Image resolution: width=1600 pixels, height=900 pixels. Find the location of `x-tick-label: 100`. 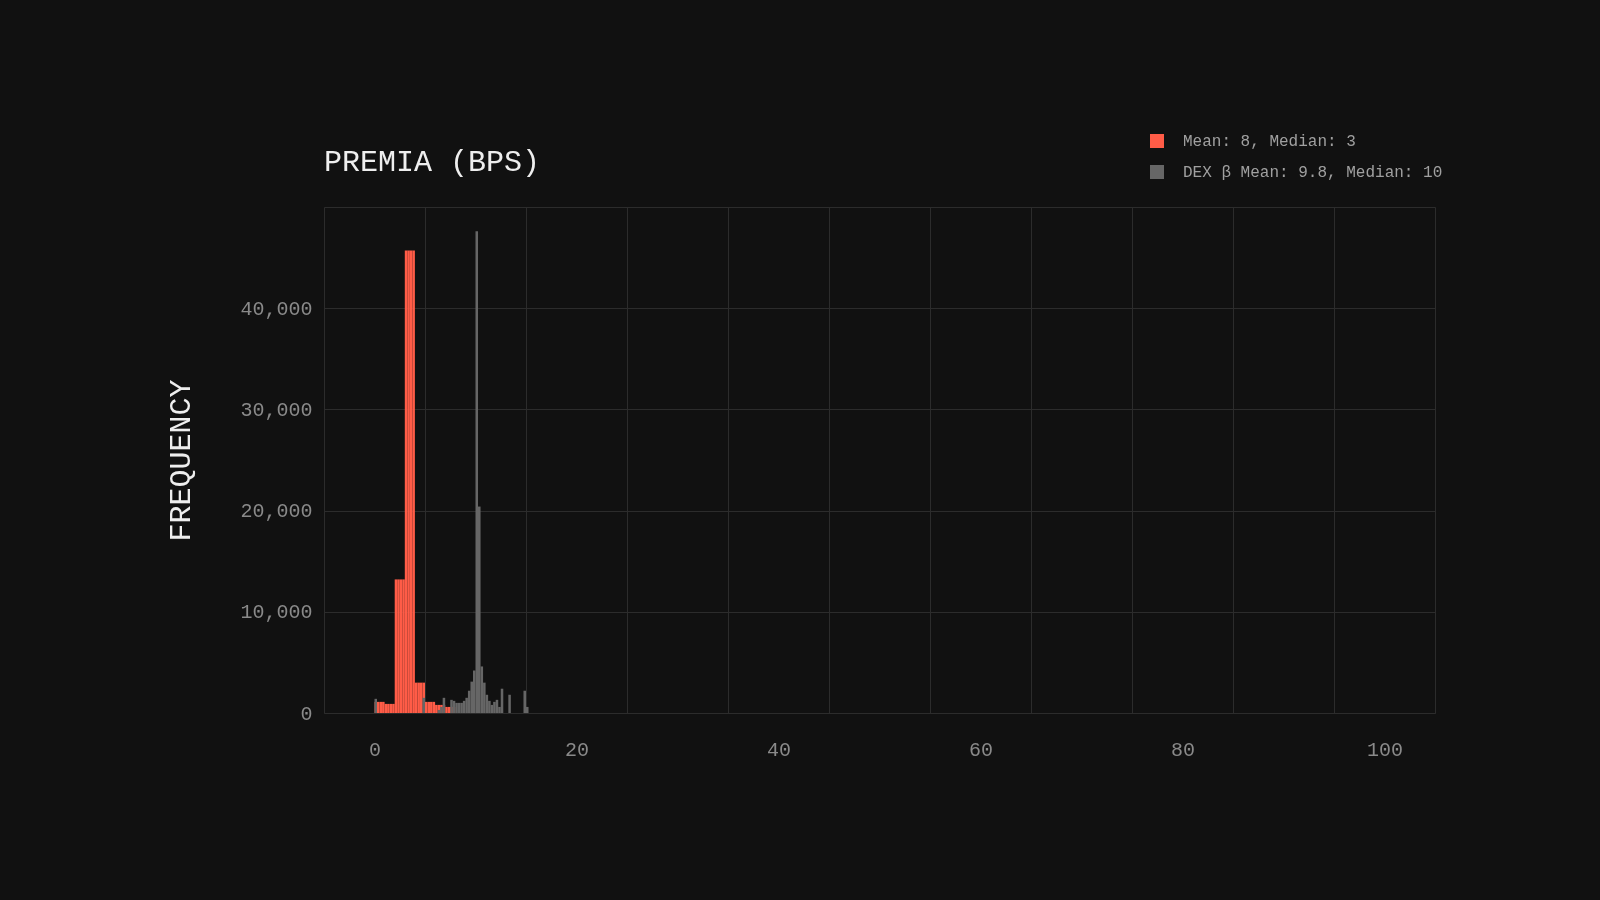

x-tick-label: 100 is located at coordinates (1385, 750).